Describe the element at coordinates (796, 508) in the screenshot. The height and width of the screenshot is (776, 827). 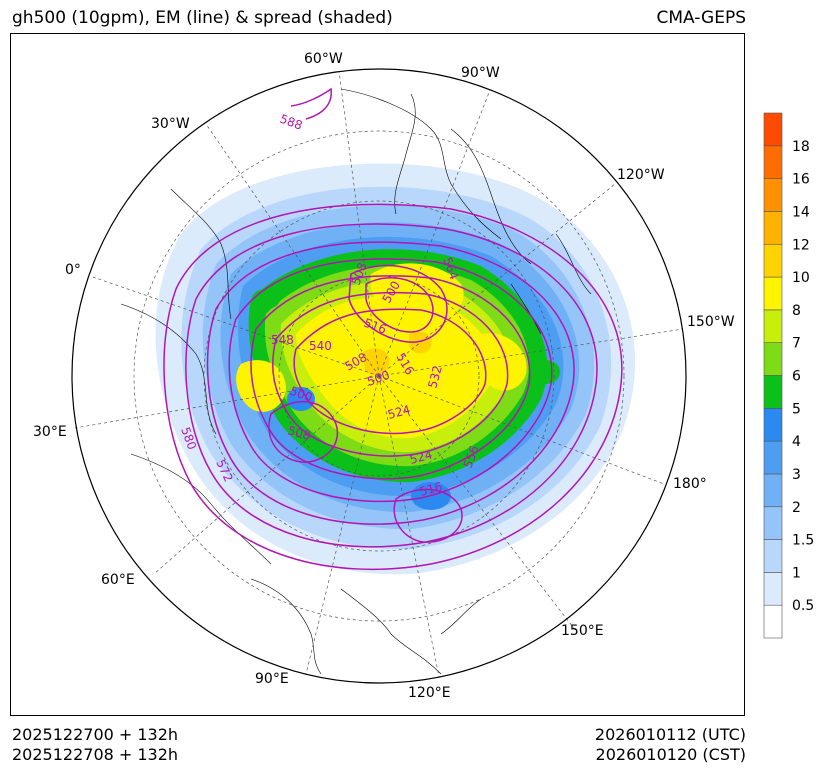
I see `colorbar-tick-label: 2` at that location.